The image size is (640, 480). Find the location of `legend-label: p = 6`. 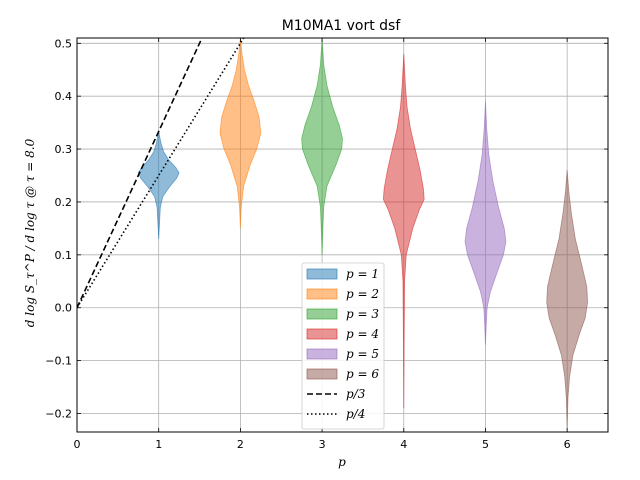

legend-label: p = 6 is located at coordinates (362, 374).